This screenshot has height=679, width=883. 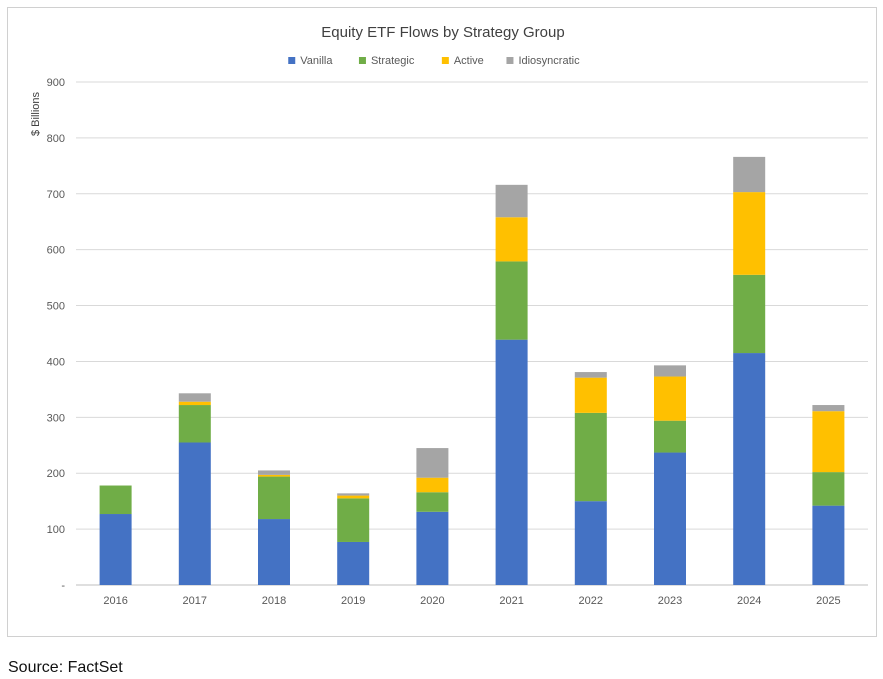 What do you see at coordinates (194, 424) in the screenshot?
I see `bar-strategic-2017` at bounding box center [194, 424].